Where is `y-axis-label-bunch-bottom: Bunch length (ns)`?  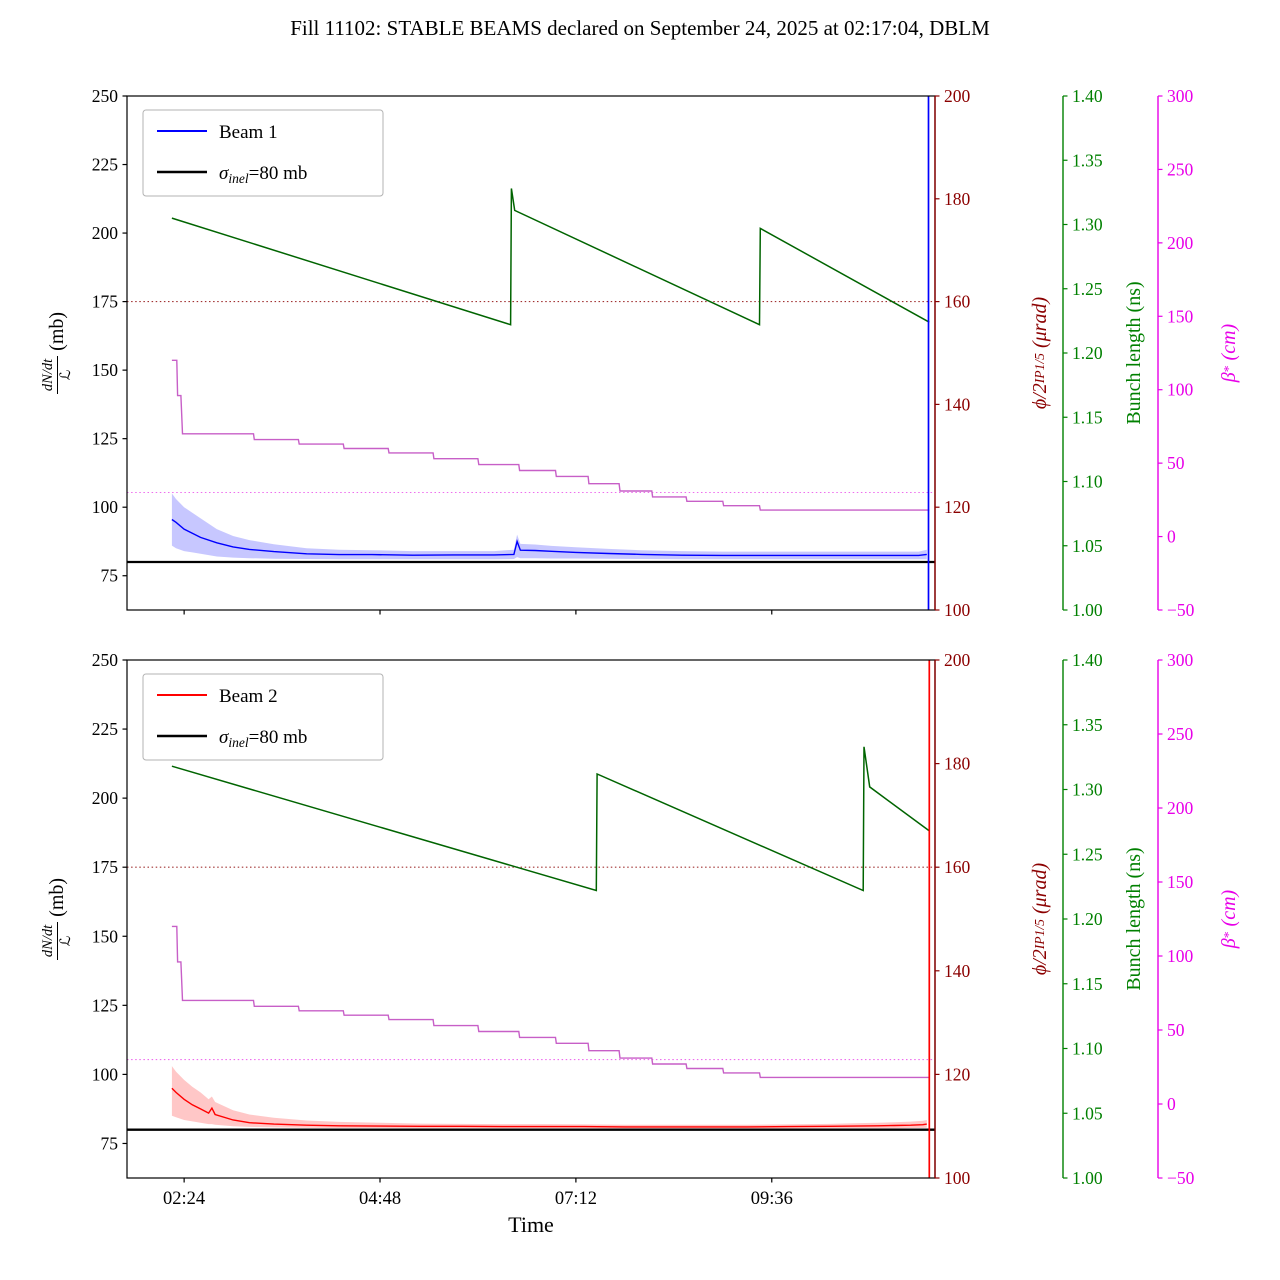 y-axis-label-bunch-bottom: Bunch length (ns) is located at coordinates (1133, 919).